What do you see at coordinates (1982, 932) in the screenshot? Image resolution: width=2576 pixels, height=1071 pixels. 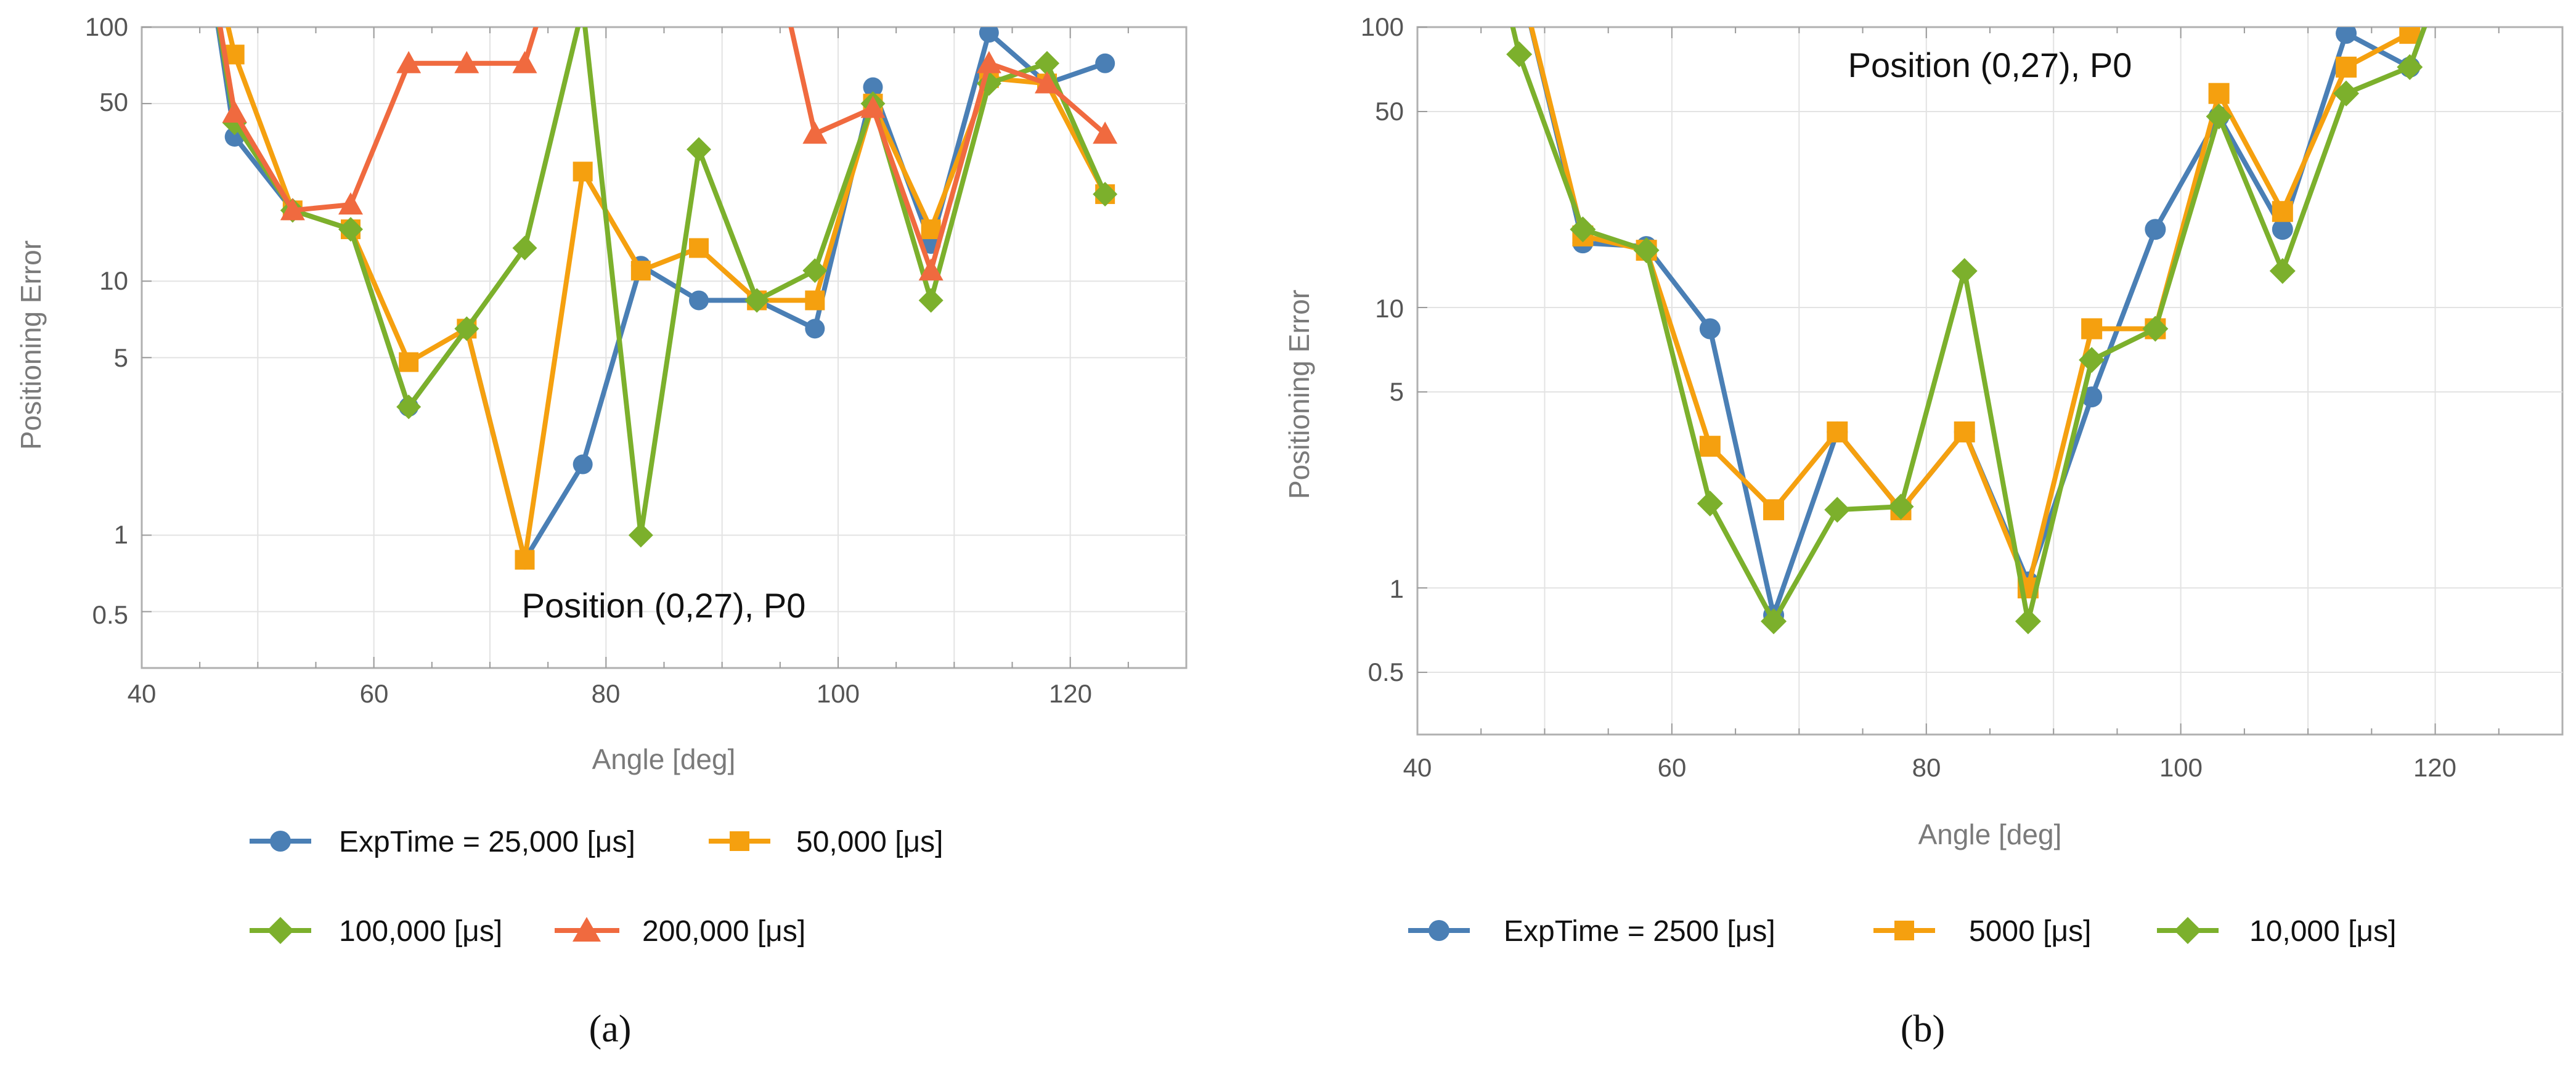 I see `legend-entry: 5000 [μs]` at bounding box center [1982, 932].